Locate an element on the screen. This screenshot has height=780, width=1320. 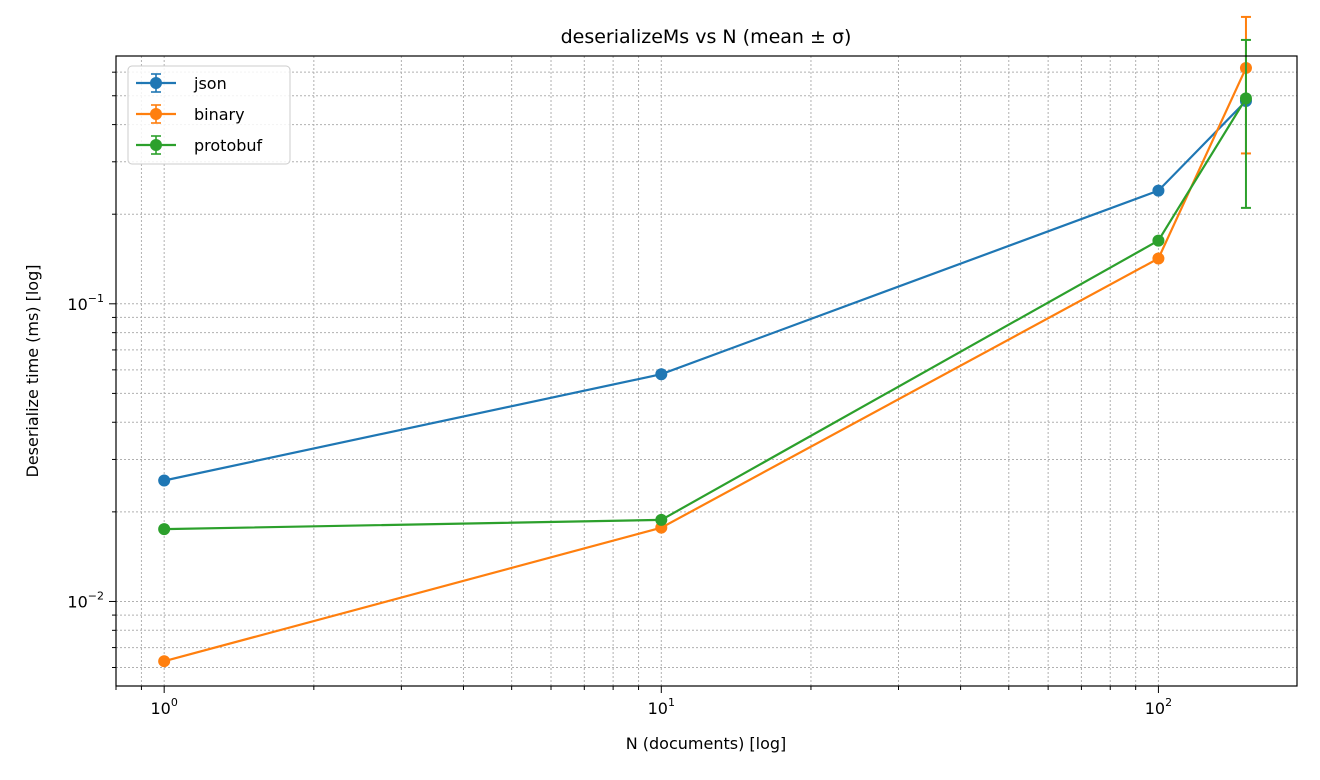
y-tick-label: 10⁻¹ is located at coordinates (85, 303).